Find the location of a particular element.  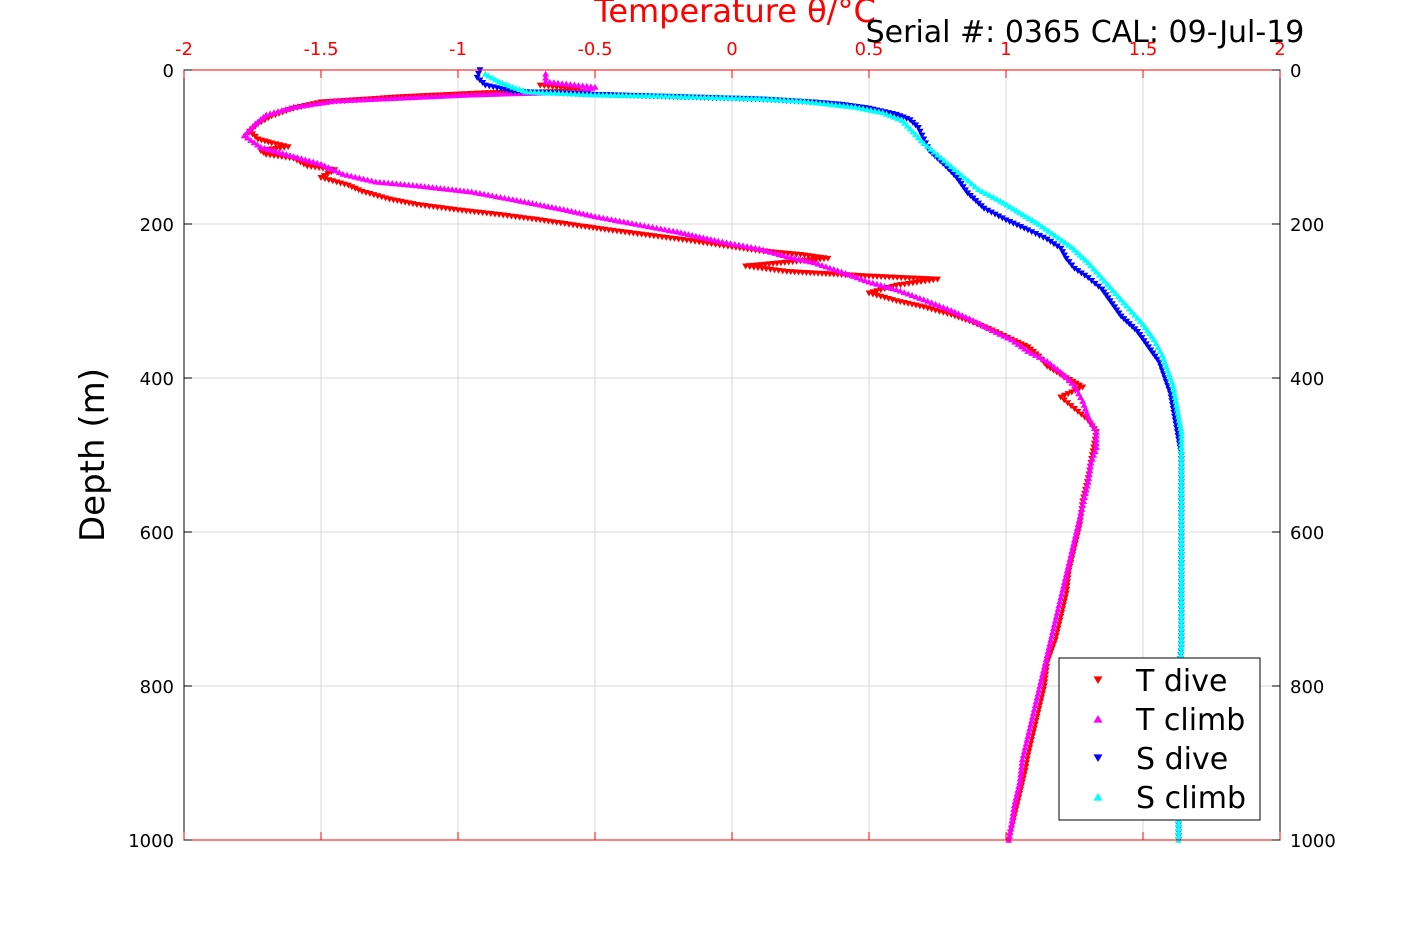

y-tick-label-right: 600 is located at coordinates (1307, 533).